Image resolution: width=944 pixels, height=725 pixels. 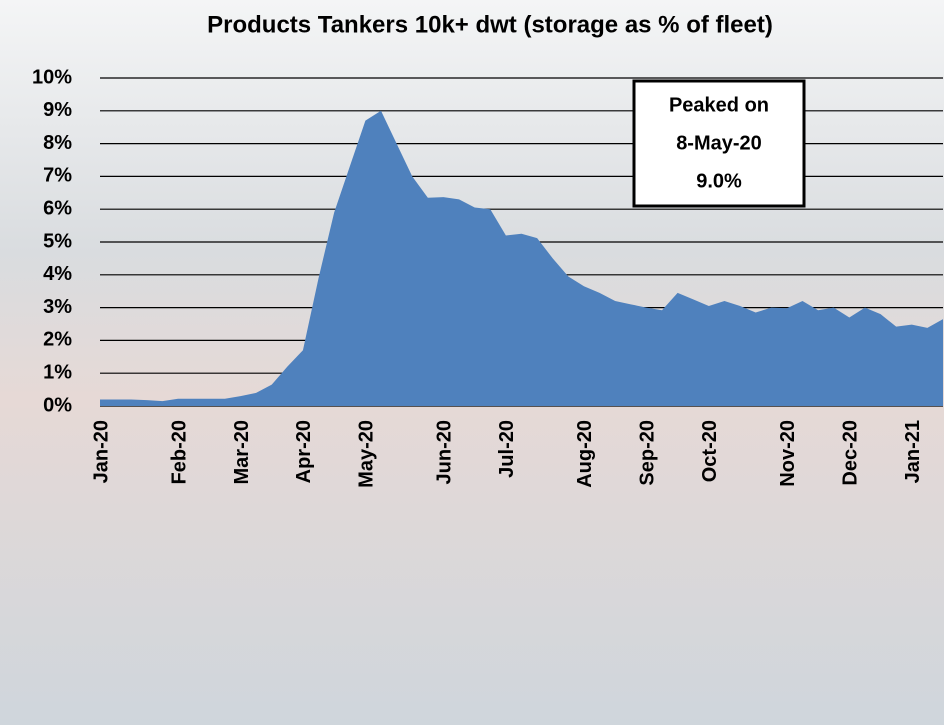 What do you see at coordinates (648, 453) in the screenshot?
I see `x-tick-label: Sep-20` at bounding box center [648, 453].